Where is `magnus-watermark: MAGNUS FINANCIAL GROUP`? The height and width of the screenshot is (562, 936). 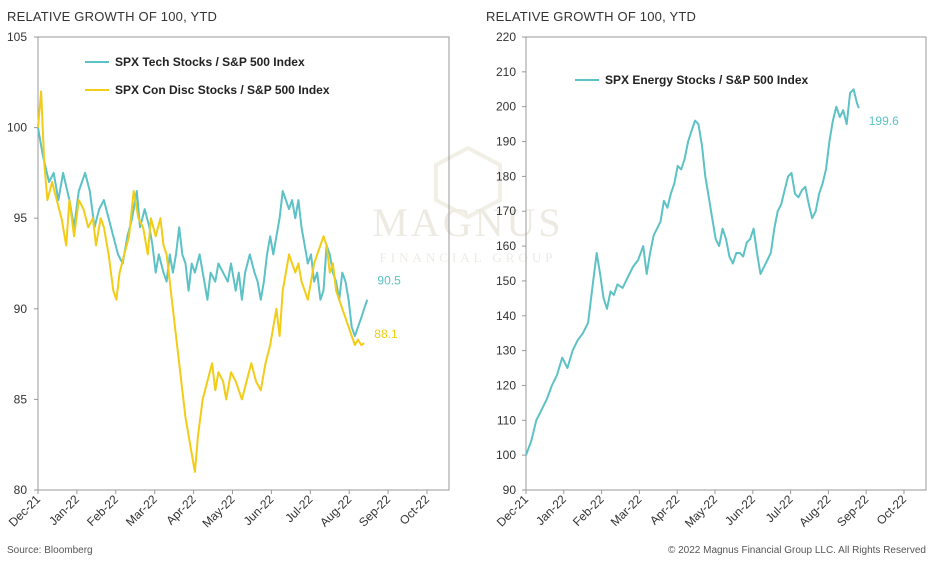
magnus-watermark: MAGNUS FINANCIAL GROUP is located at coordinates (467, 205).